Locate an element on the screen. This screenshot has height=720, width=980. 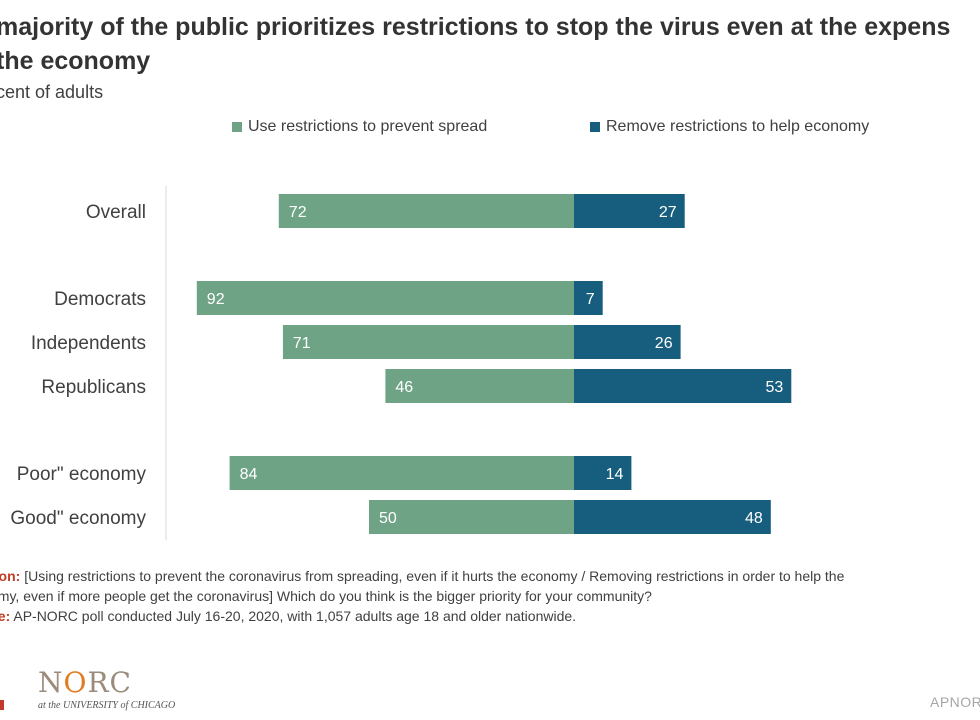
category-label: Republicans is located at coordinates (93, 387).